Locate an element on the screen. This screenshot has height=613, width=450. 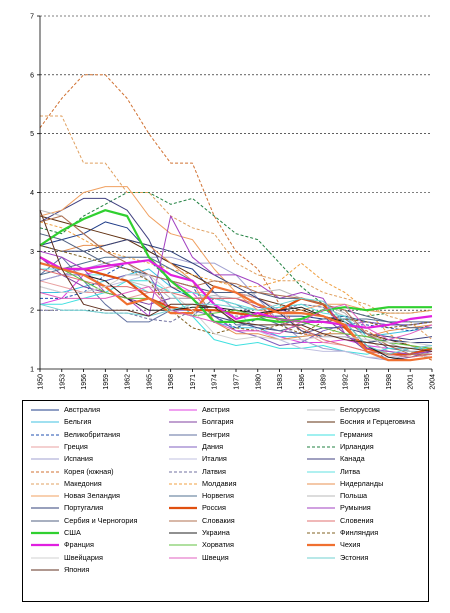
legend-item: Болгария is located at coordinates (237, 421).